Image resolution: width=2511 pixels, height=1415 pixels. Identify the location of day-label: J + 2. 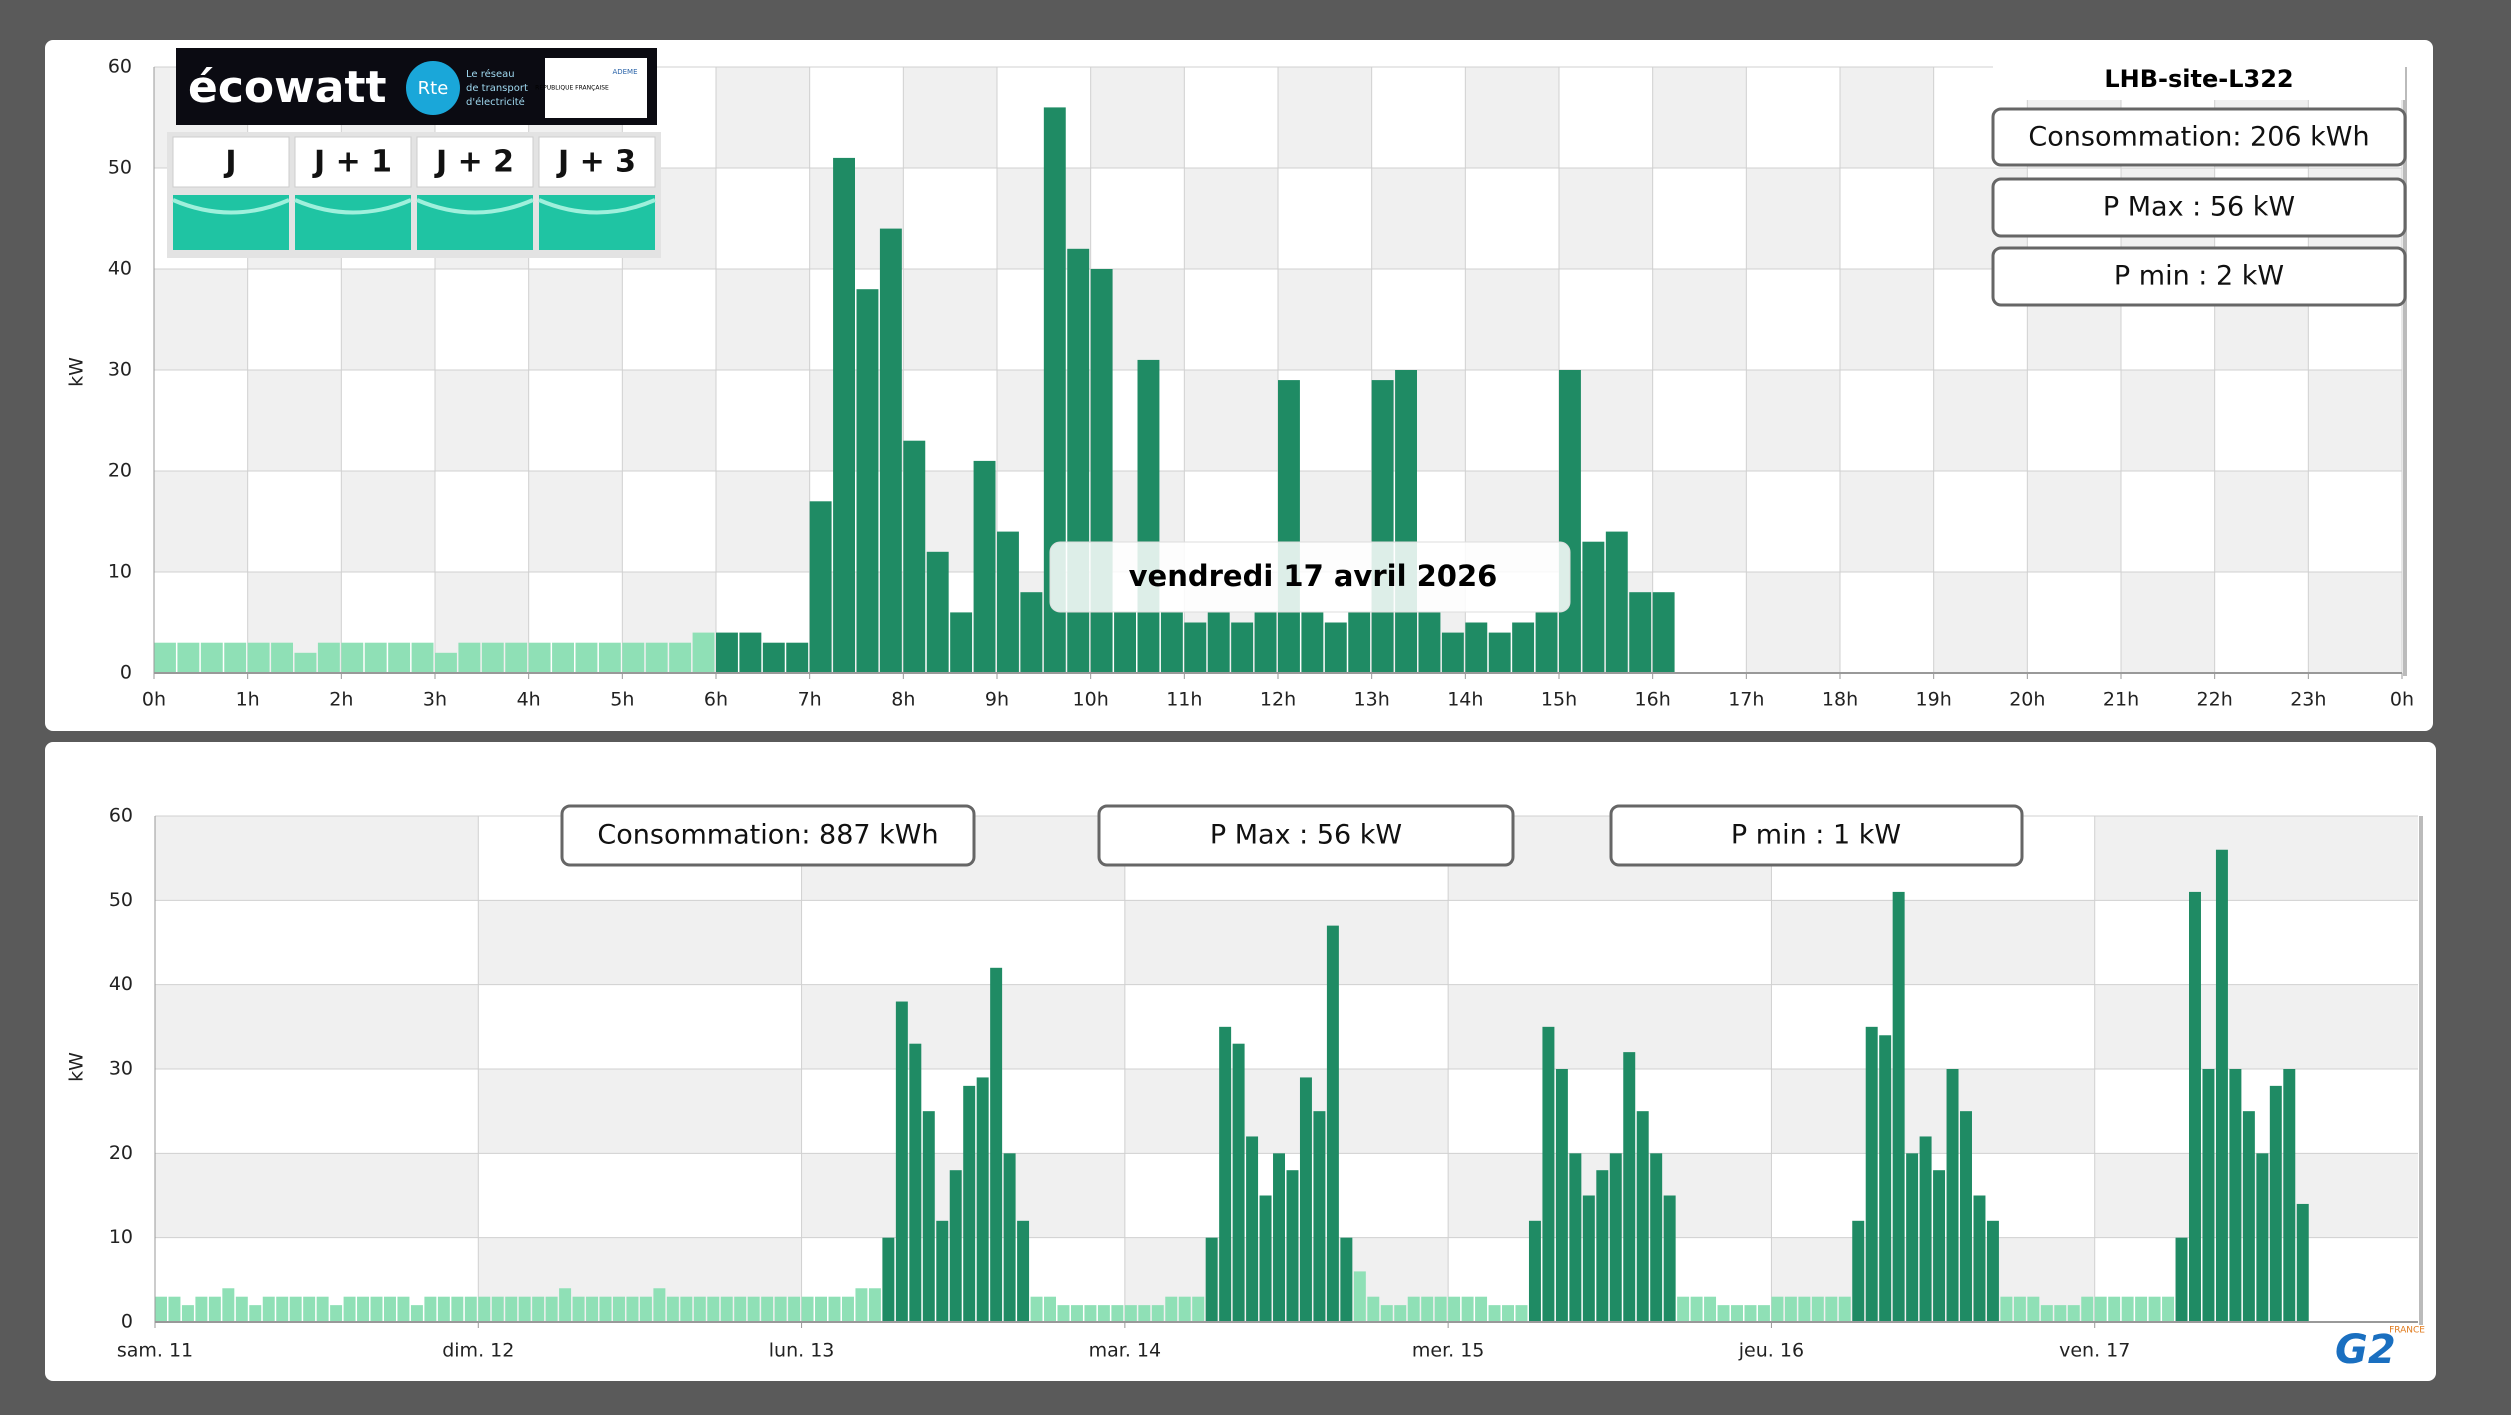
(474, 162).